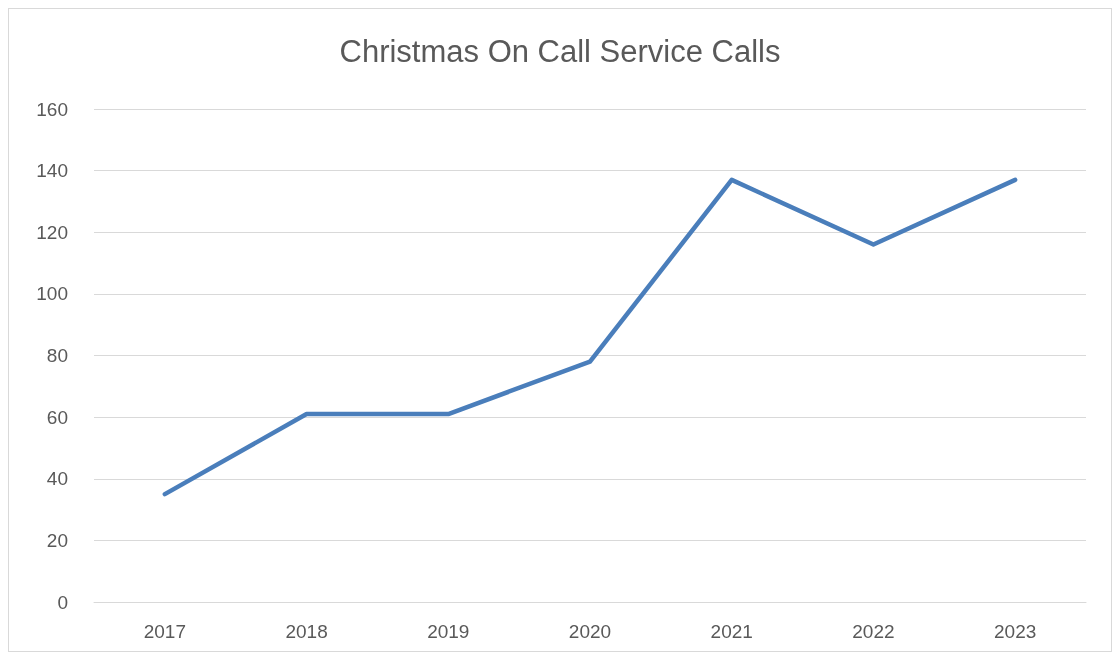 The image size is (1120, 660). What do you see at coordinates (57, 540) in the screenshot?
I see `y-tick-label: 20` at bounding box center [57, 540].